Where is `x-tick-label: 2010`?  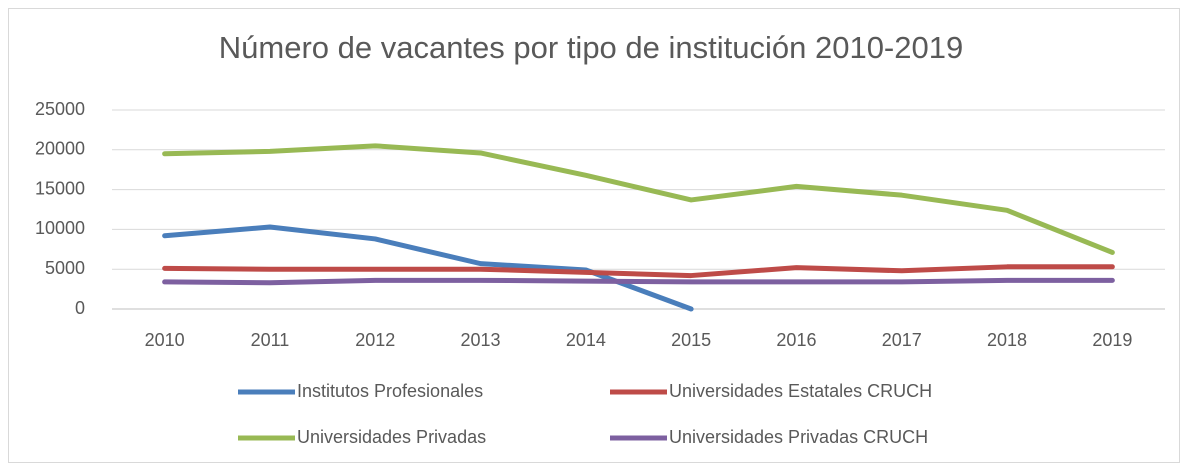 x-tick-label: 2010 is located at coordinates (165, 340).